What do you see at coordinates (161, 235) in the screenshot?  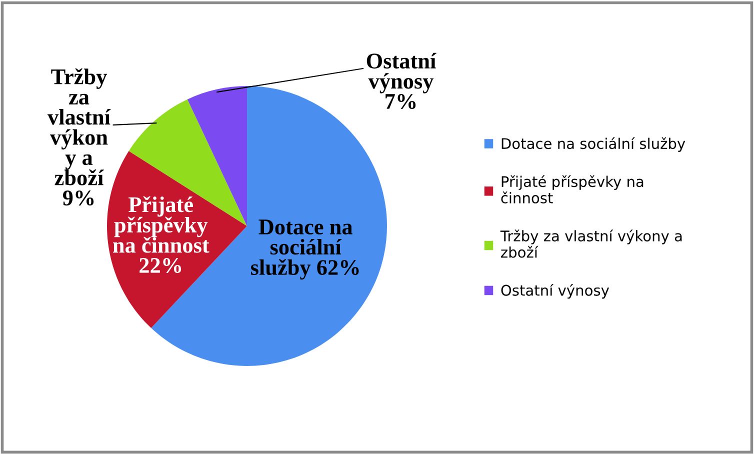 I see `data-label: Přijaté příspěvky na činnost 22%` at bounding box center [161, 235].